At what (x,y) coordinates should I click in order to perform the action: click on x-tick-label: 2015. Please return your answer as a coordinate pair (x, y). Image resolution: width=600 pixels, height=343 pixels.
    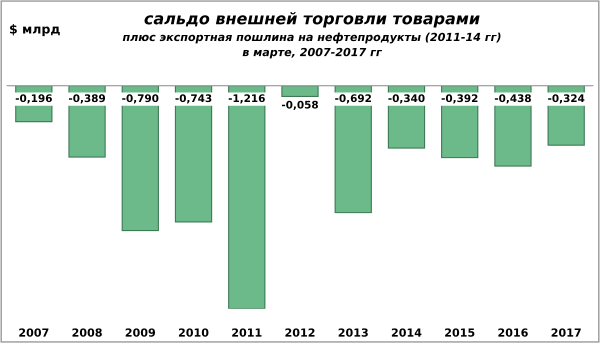
    Looking at the image, I should click on (459, 332).